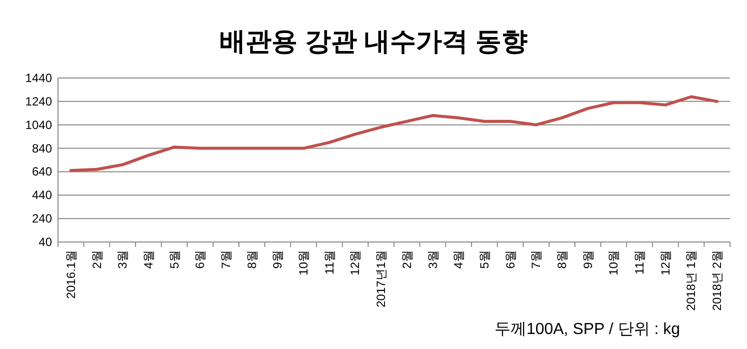 Image resolution: width=747 pixels, height=349 pixels. I want to click on y-tick-label: 1440, so click(38, 78).